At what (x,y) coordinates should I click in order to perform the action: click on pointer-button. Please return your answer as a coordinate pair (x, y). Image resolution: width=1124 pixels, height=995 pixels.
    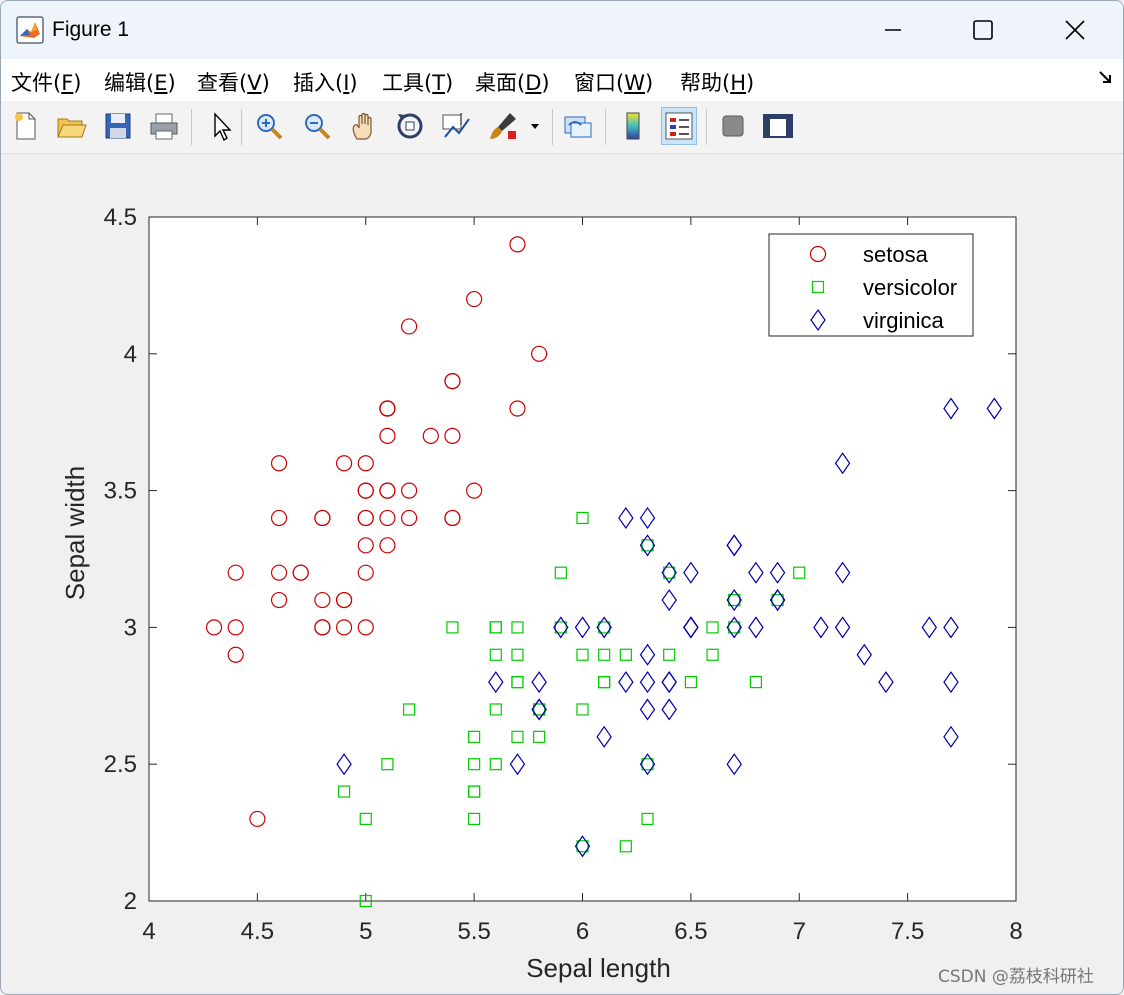
    Looking at the image, I should click on (220, 126).